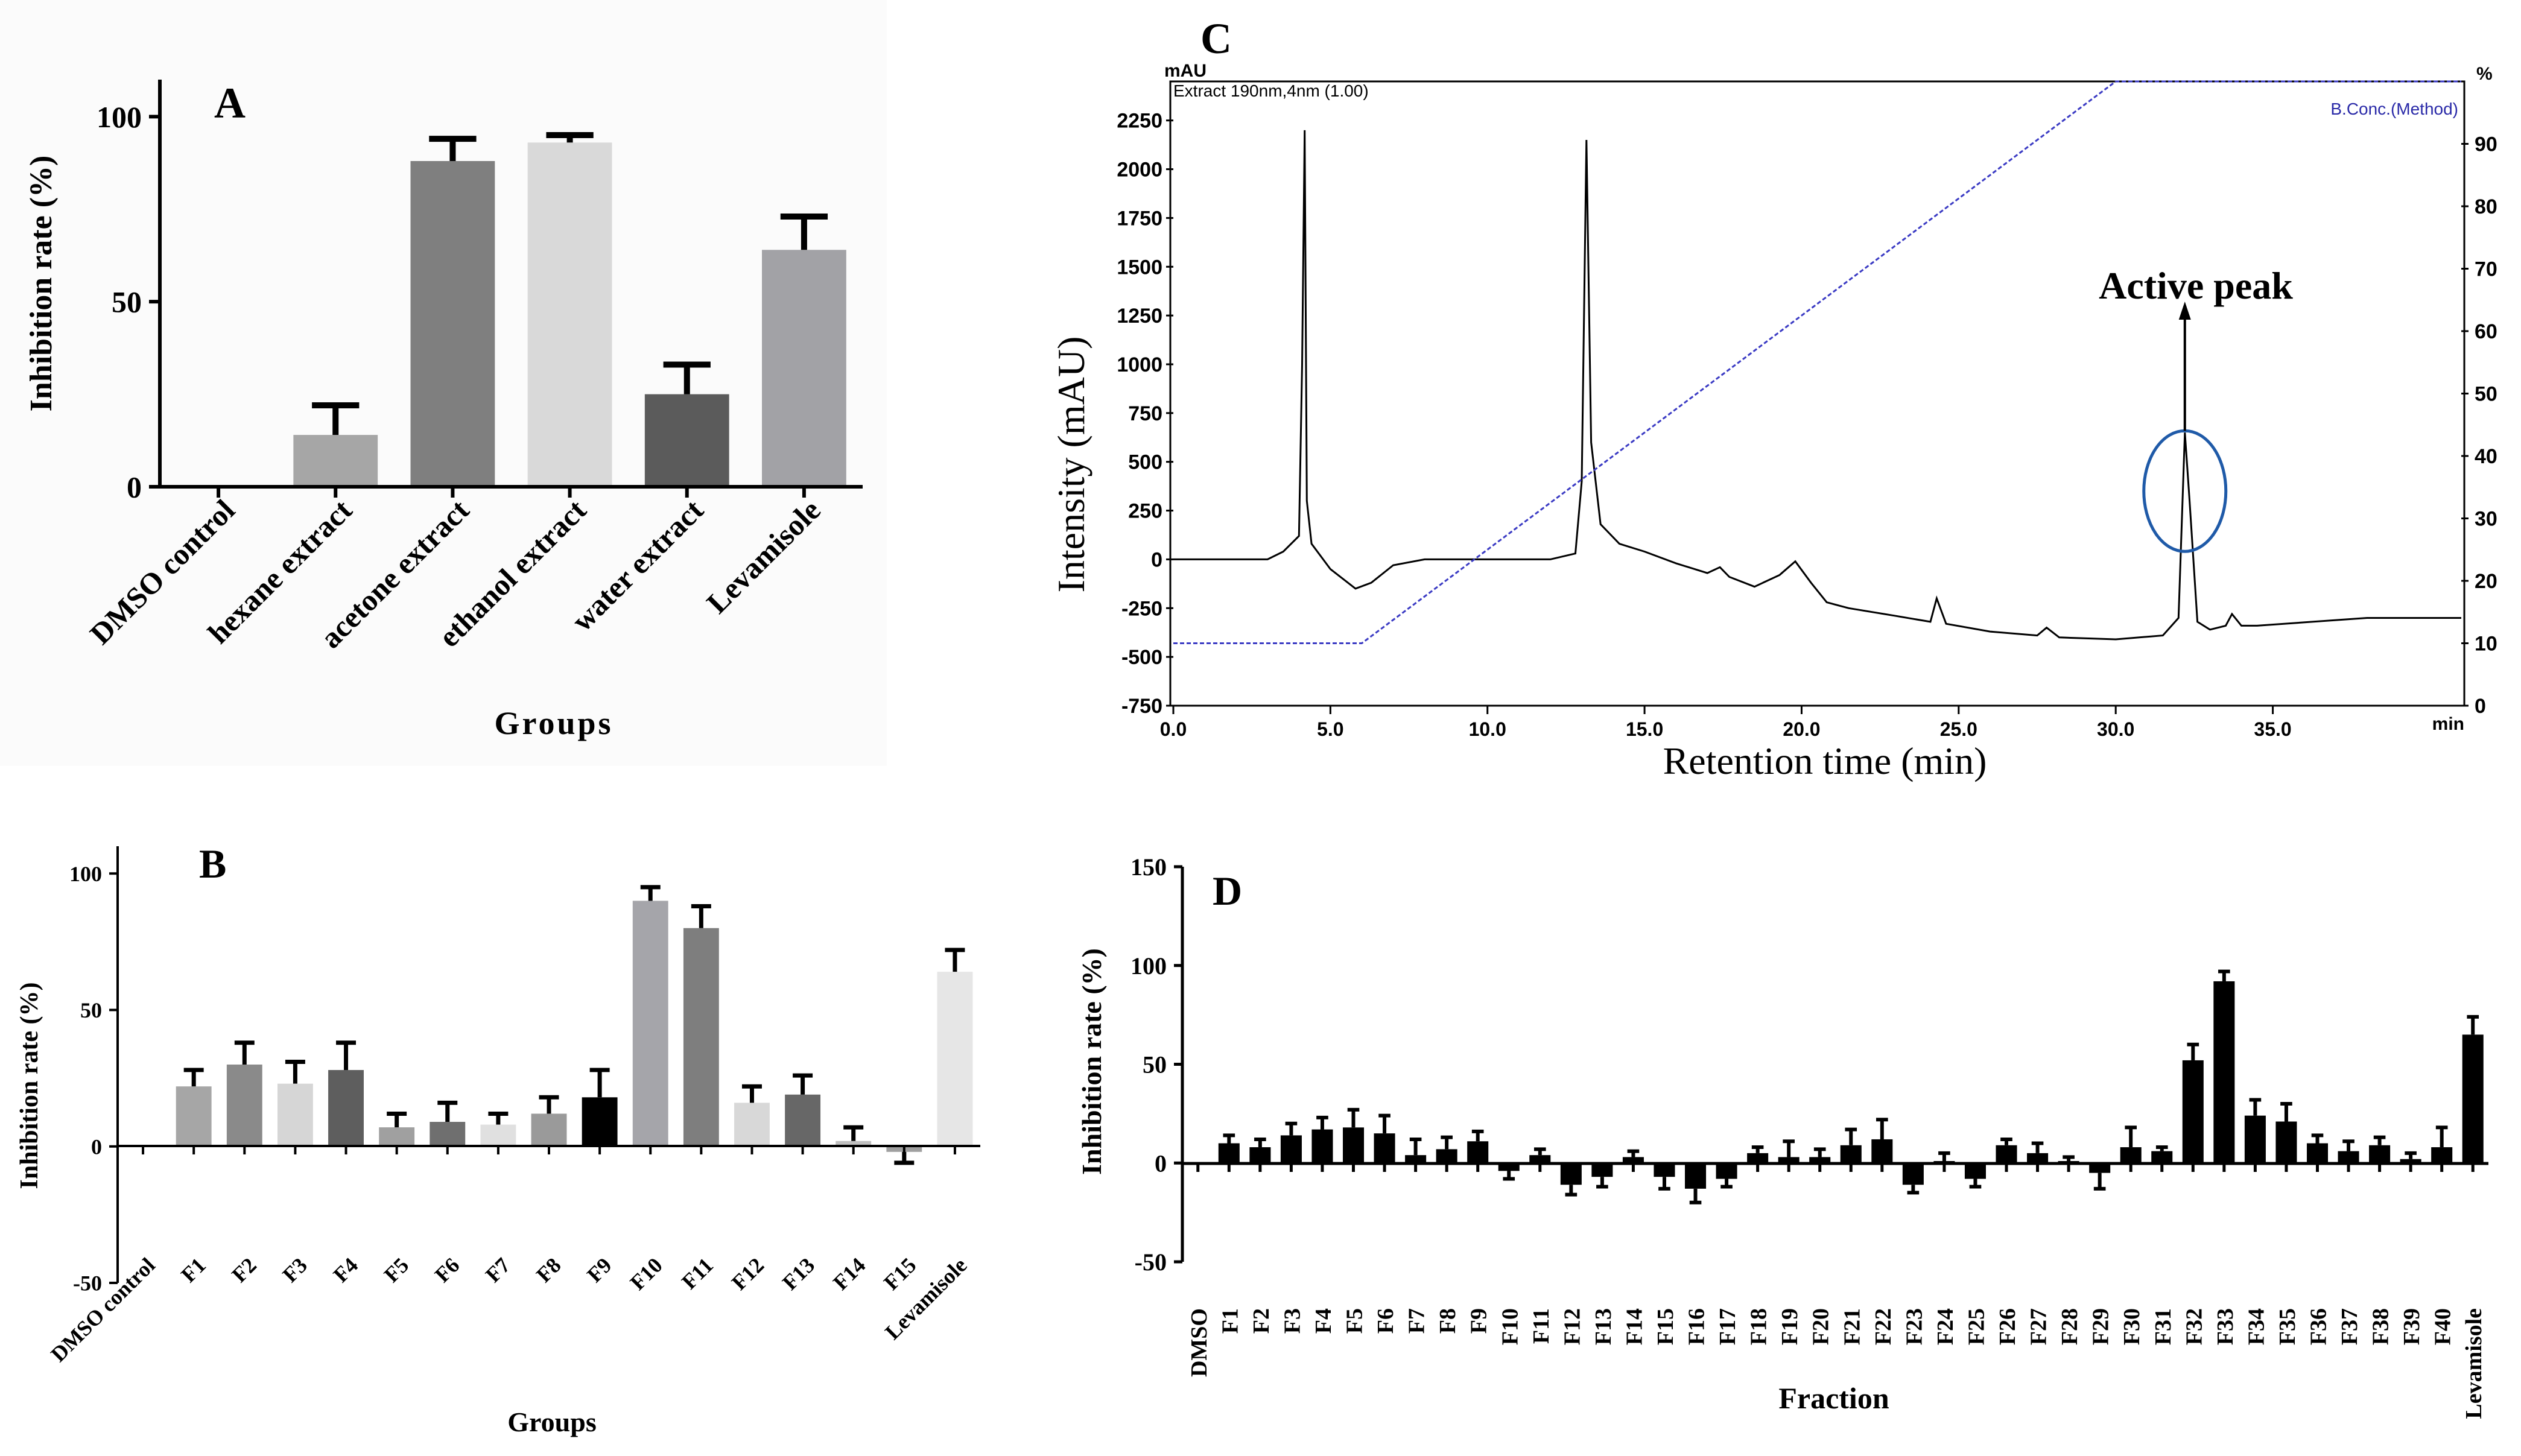  What do you see at coordinates (244, 1106) in the screenshot?
I see `panel-b-bar-f2` at bounding box center [244, 1106].